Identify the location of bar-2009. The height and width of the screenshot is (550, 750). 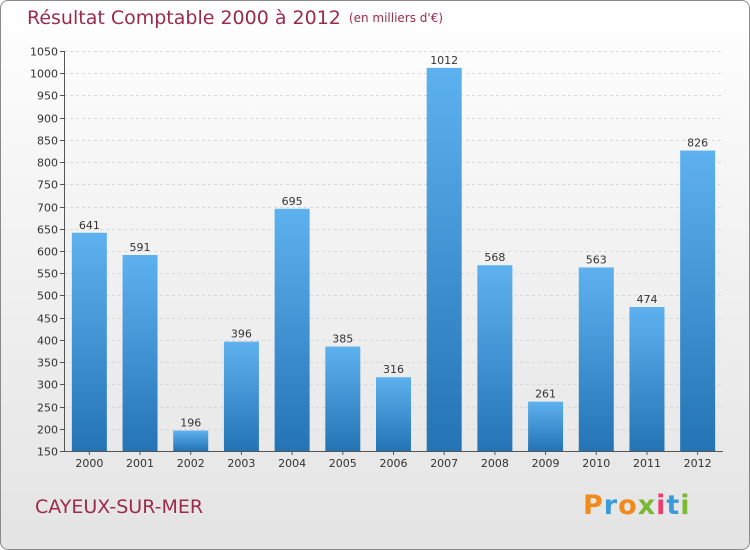
(546, 426).